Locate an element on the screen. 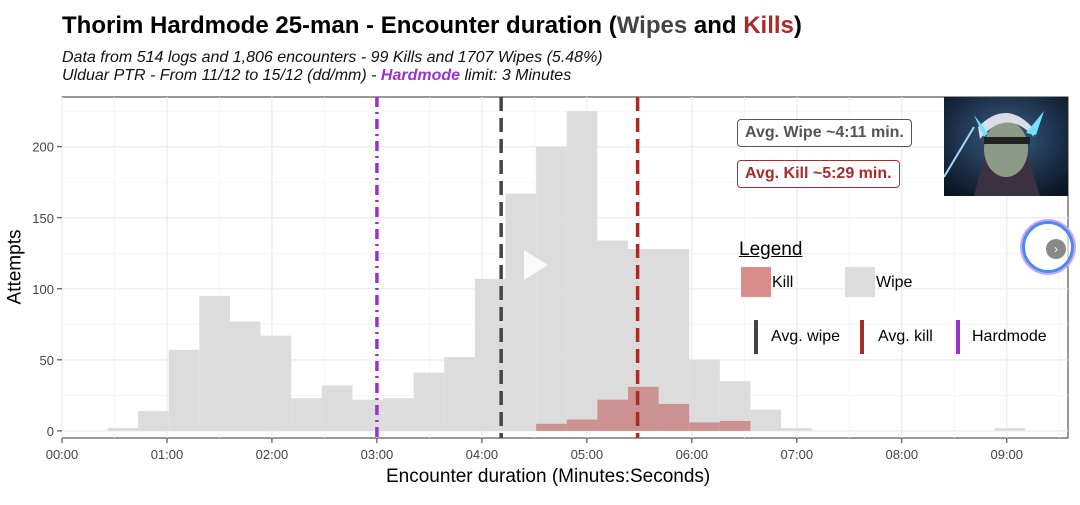 This screenshot has width=1080, height=505. x-tick-label: 02:00 is located at coordinates (272, 454).